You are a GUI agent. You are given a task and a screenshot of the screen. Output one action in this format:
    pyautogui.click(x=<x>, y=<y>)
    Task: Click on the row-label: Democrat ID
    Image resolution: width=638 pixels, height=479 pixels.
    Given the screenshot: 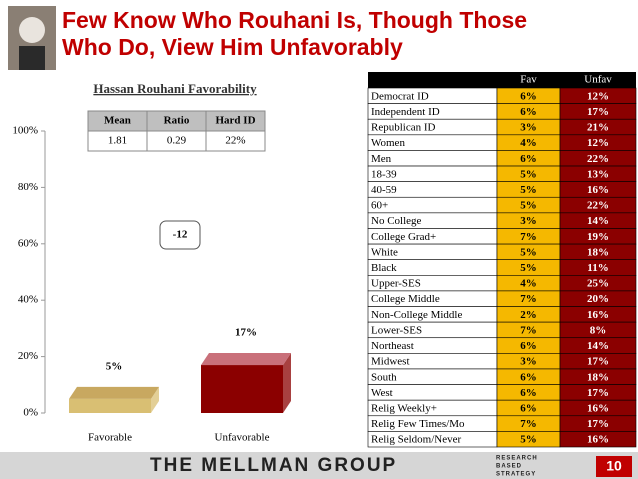 What is the action you would take?
    pyautogui.click(x=400, y=96)
    